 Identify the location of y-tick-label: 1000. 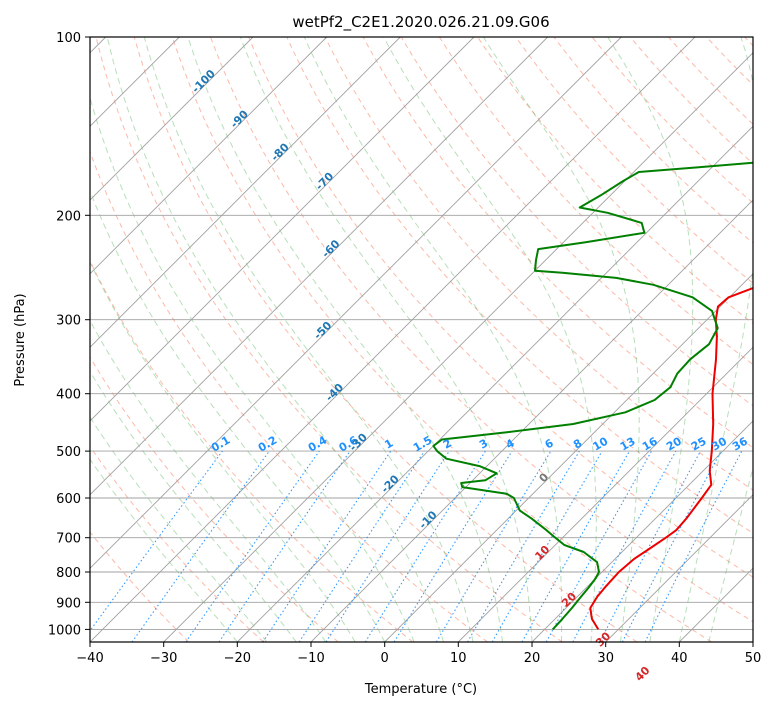
(64, 630).